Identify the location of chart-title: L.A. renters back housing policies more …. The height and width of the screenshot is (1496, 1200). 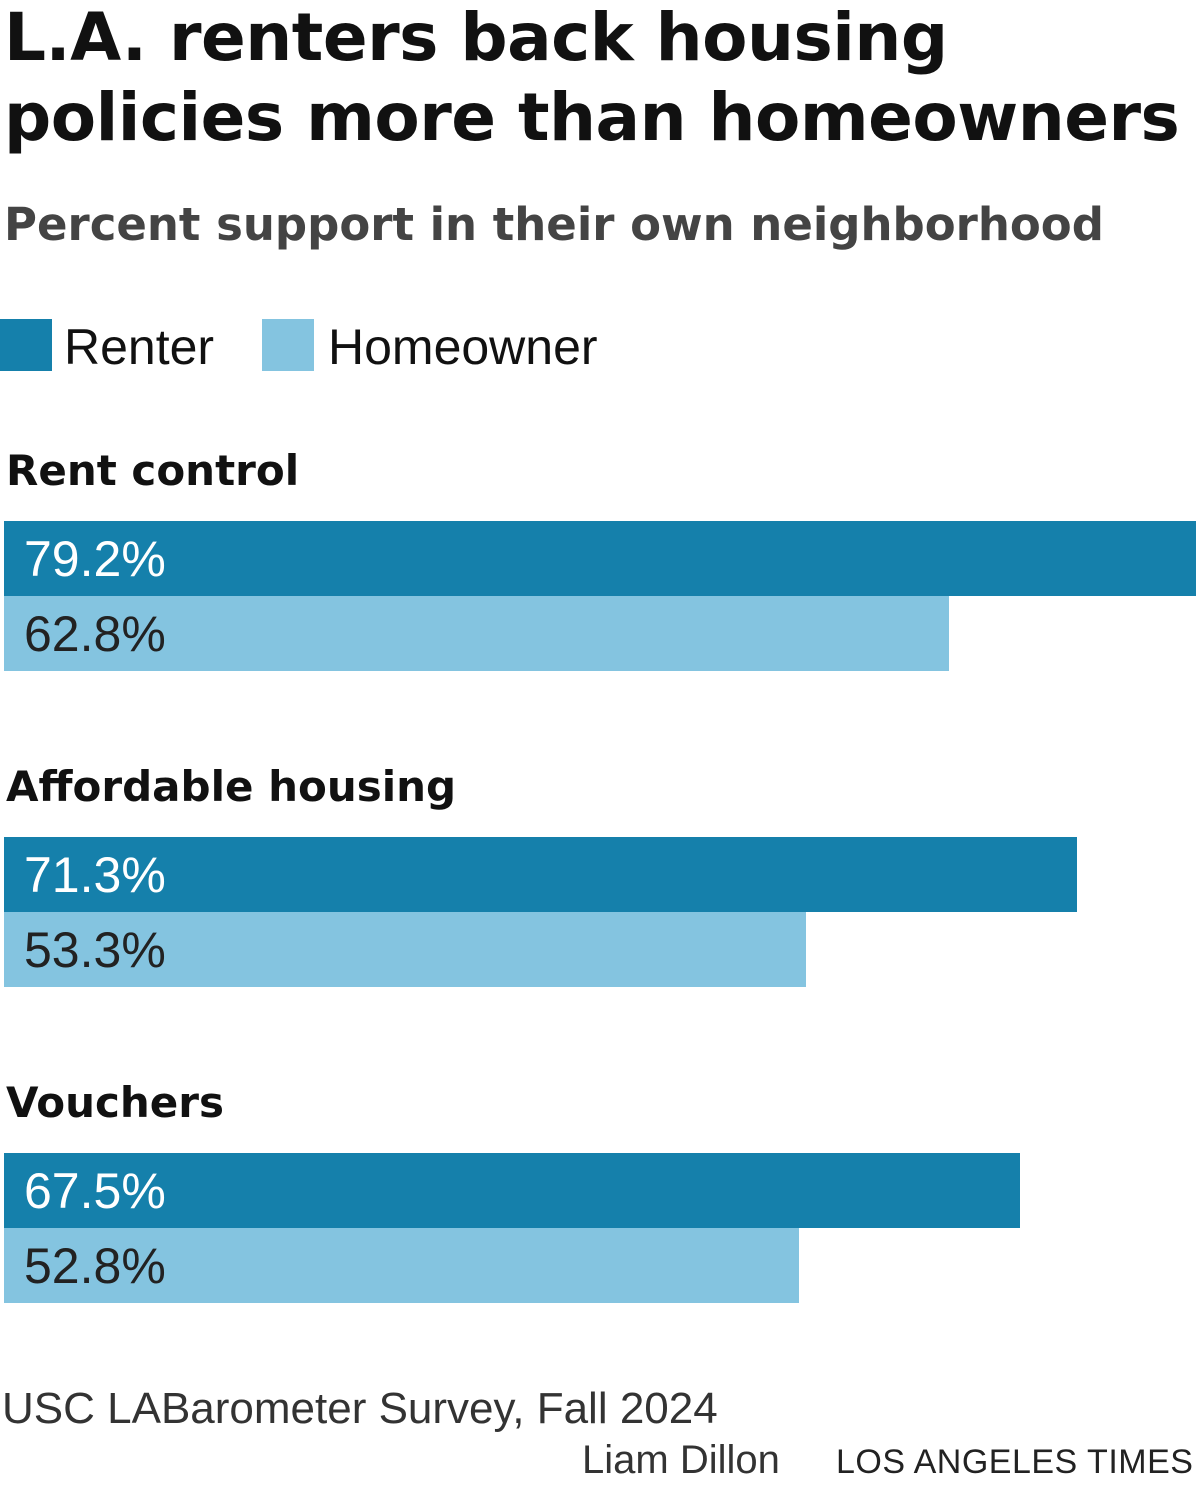
(592, 78).